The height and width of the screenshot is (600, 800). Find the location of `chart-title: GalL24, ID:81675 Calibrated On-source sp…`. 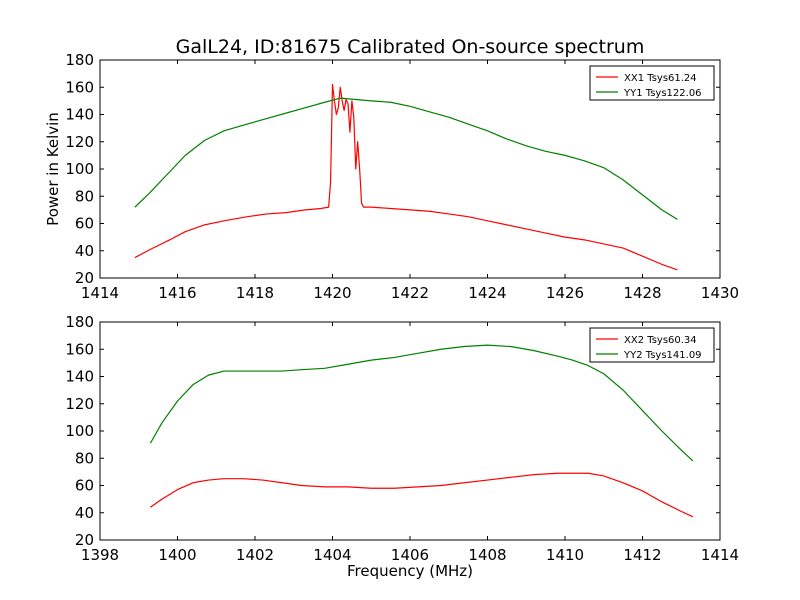

chart-title: GalL24, ID:81675 Calibrated On-source sp… is located at coordinates (410, 47).